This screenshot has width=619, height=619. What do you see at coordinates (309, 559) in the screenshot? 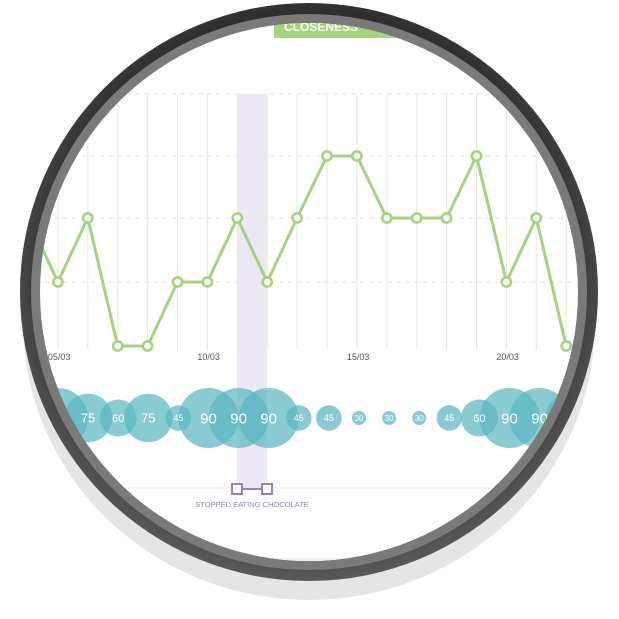
I see `card-footer` at bounding box center [309, 559].